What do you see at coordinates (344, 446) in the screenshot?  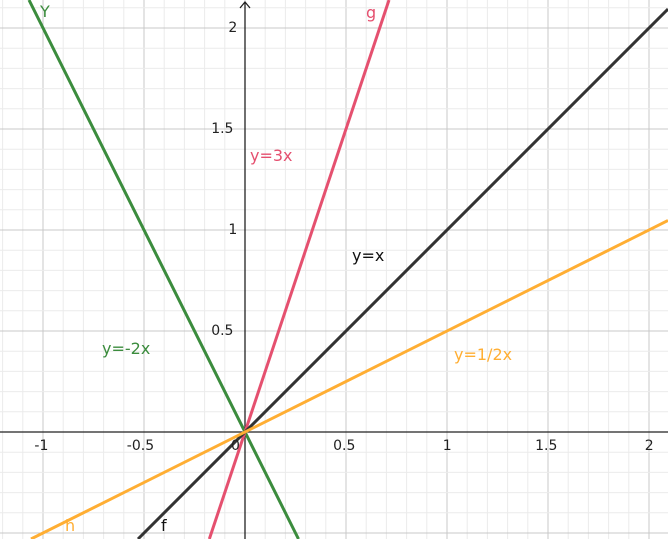 I see `x-tick-label: 0.5` at bounding box center [344, 446].